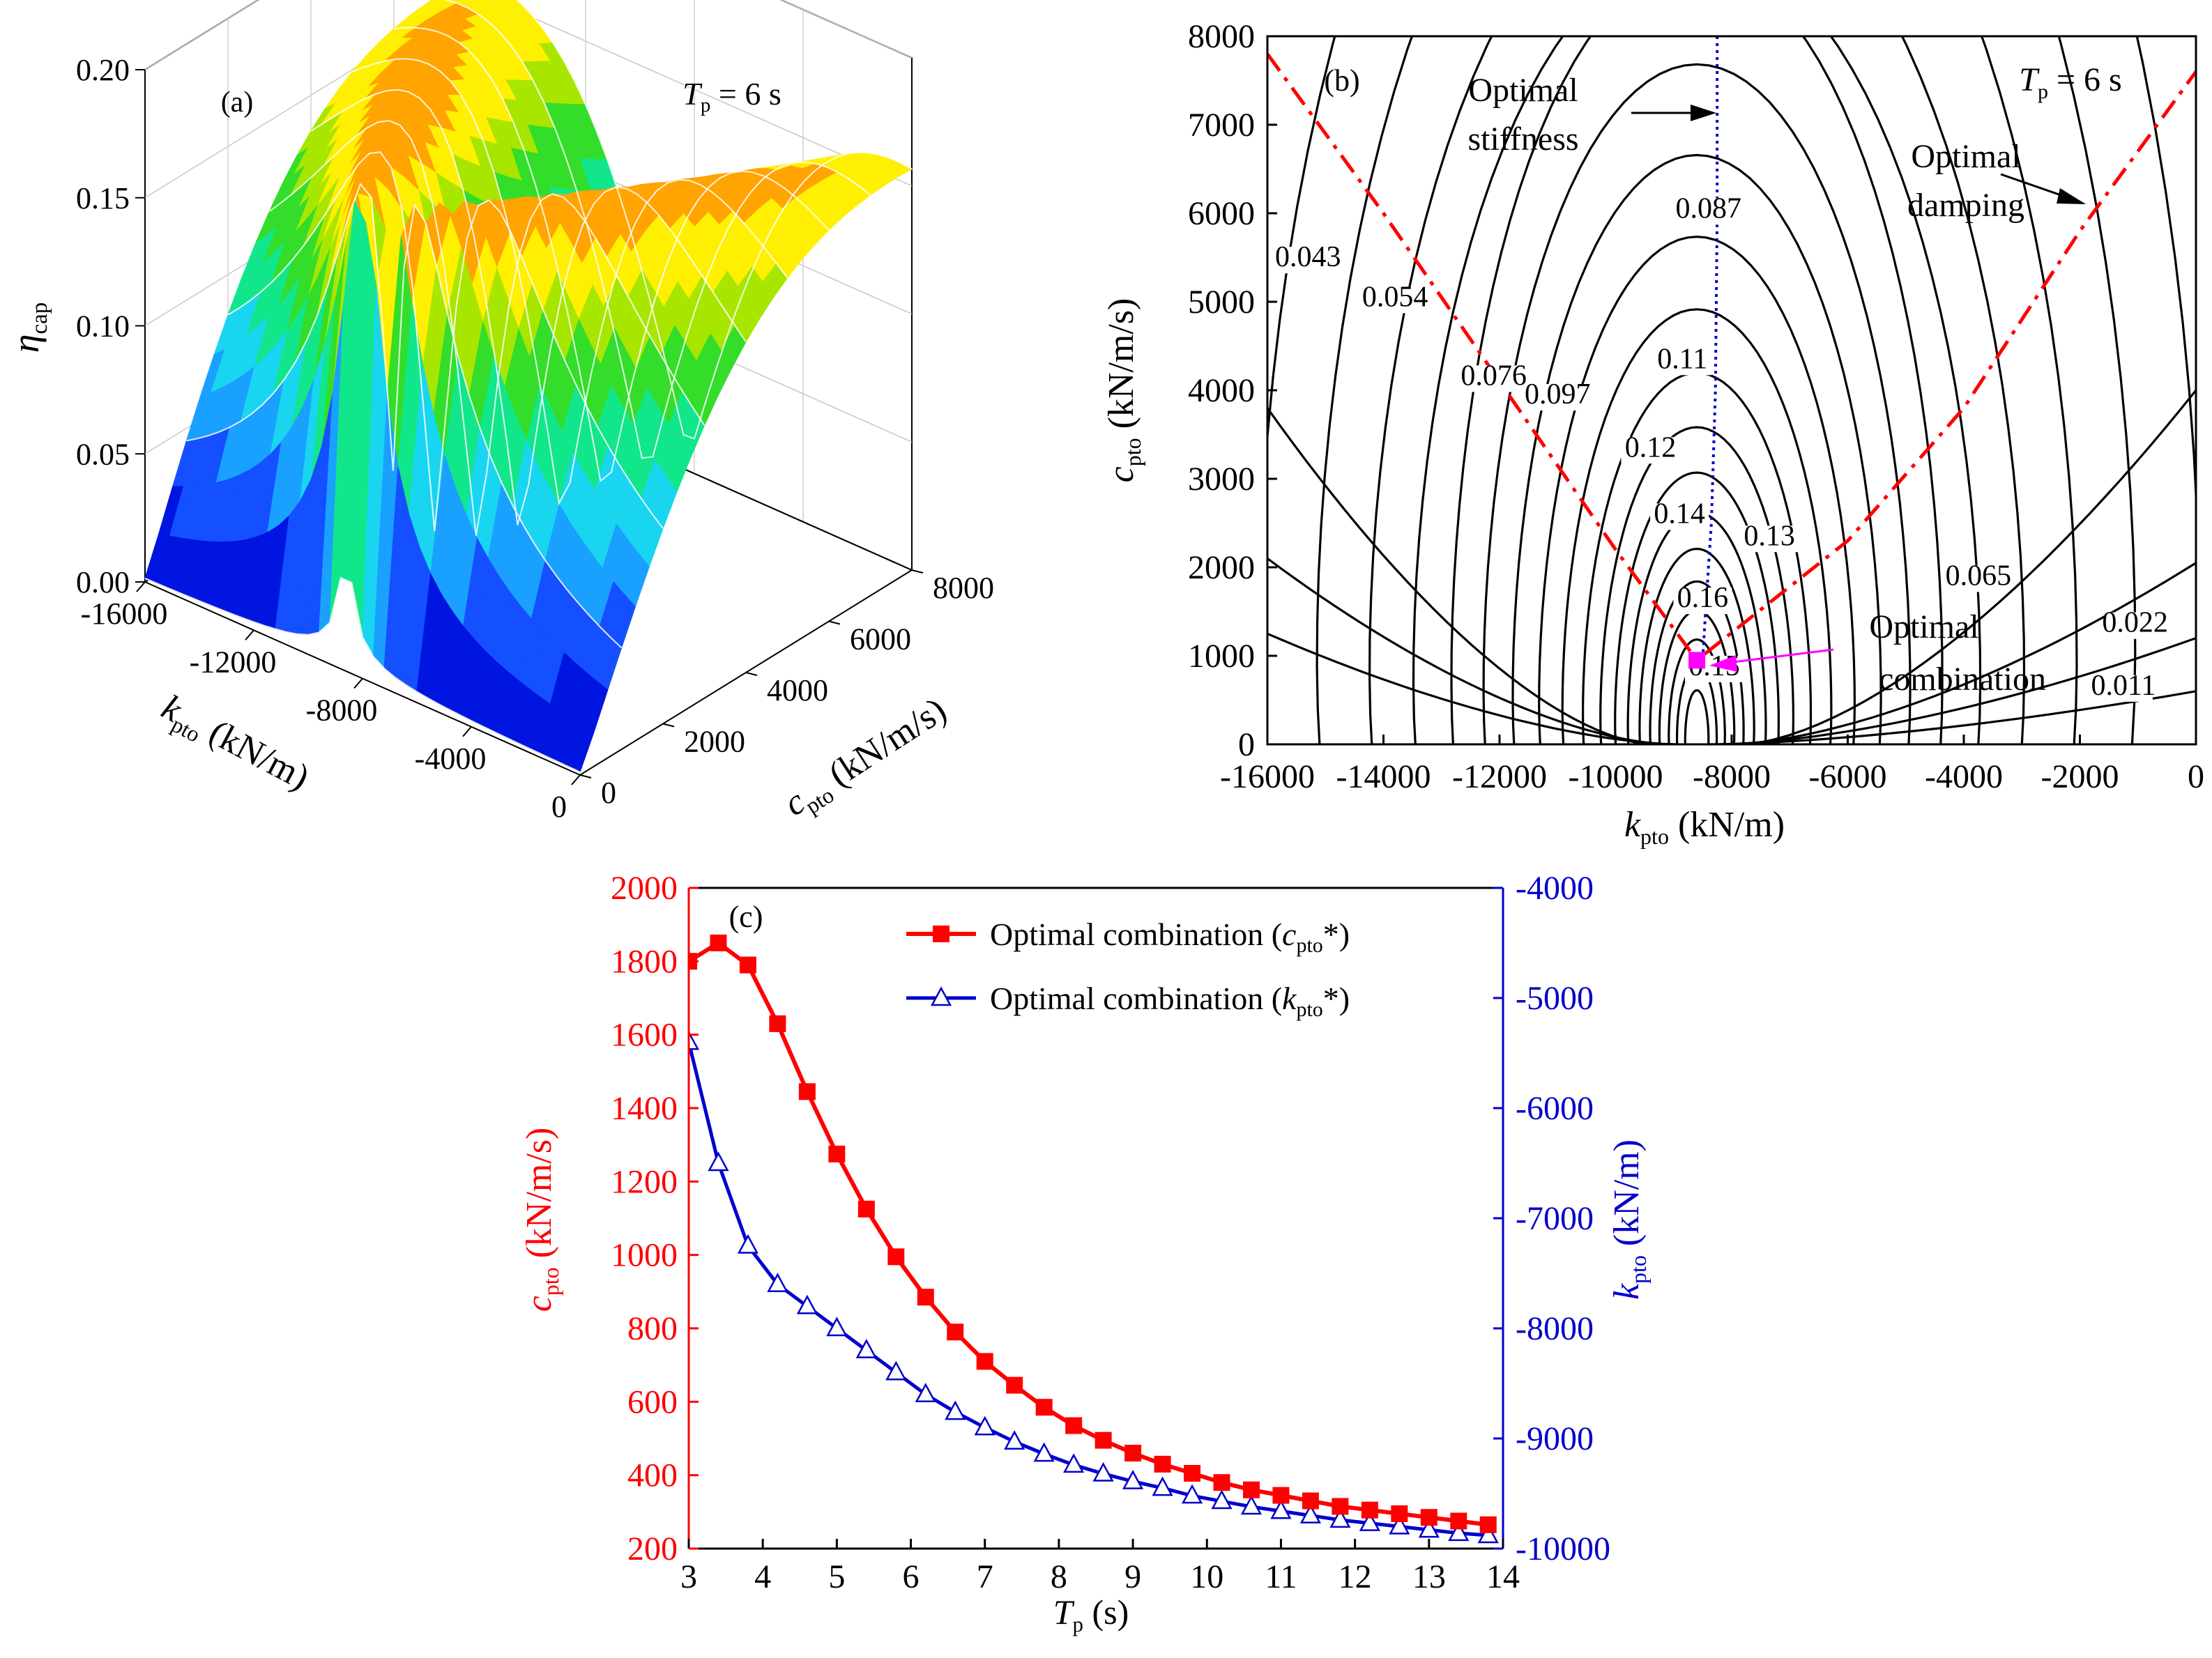  Describe the element at coordinates (941, 934) in the screenshot. I see `legend-marker-c` at that location.